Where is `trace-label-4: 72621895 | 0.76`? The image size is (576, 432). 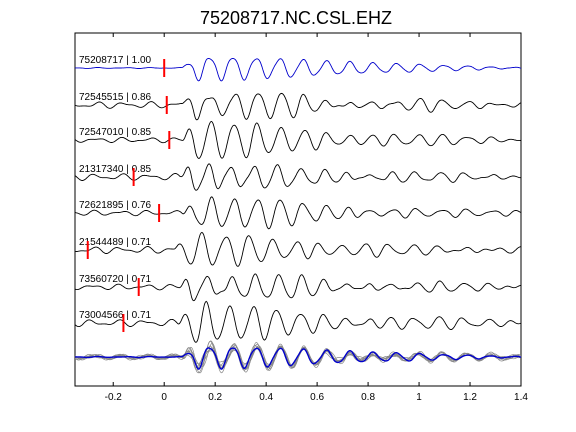 trace-label-4: 72621895 | 0.76 is located at coordinates (115, 205).